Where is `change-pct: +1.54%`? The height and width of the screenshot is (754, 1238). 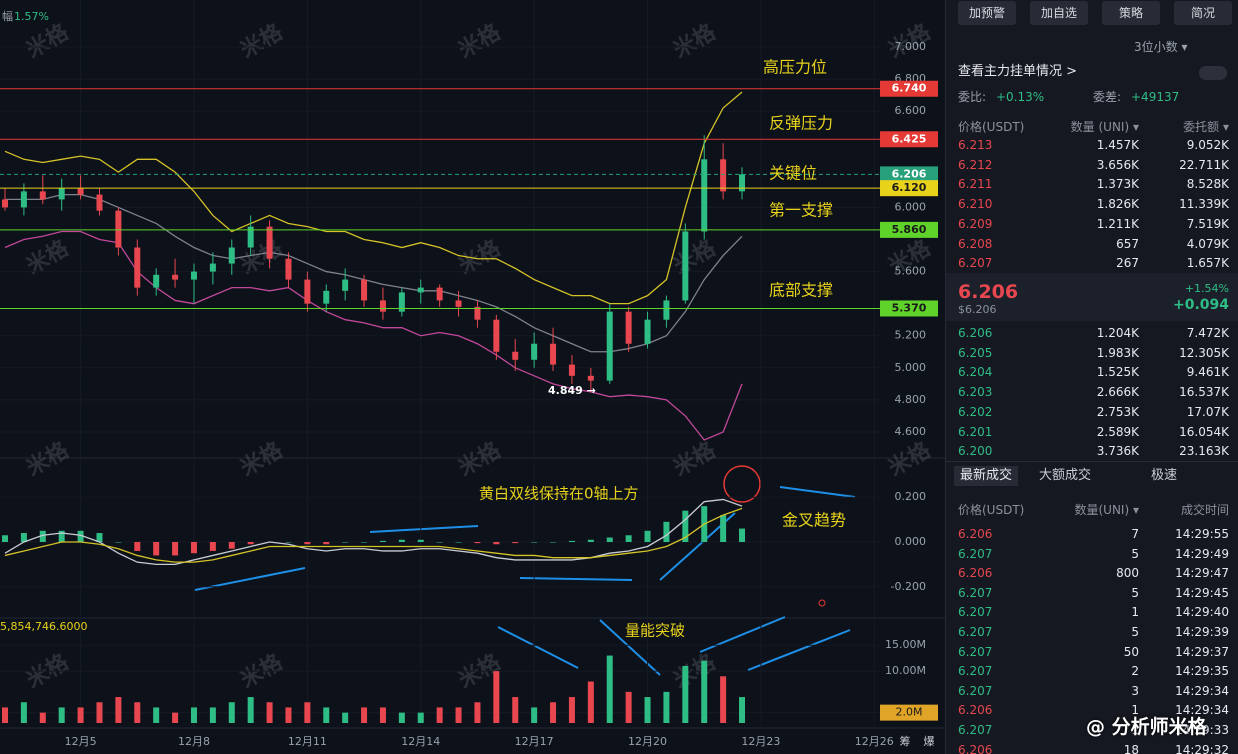 change-pct: +1.54% is located at coordinates (1206, 288).